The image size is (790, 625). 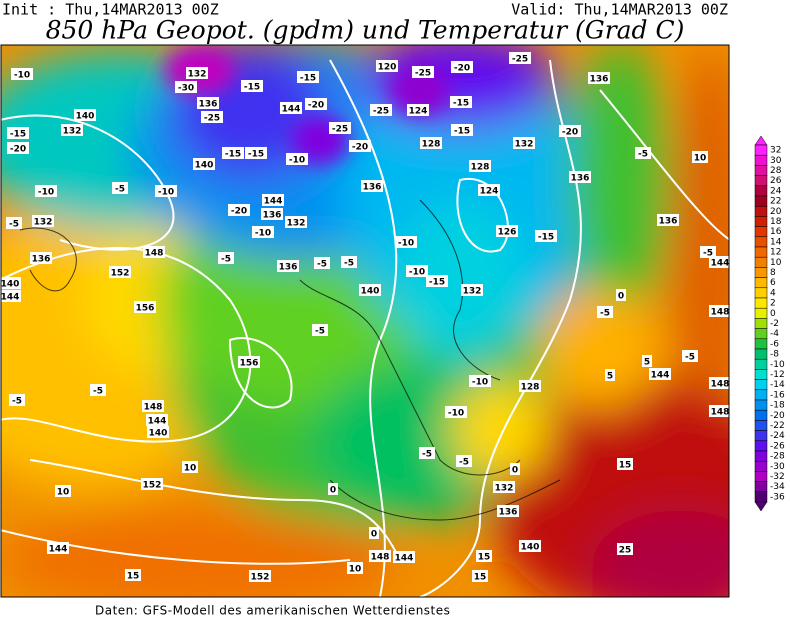 What do you see at coordinates (777, 365) in the screenshot?
I see `scale-label: -10` at bounding box center [777, 365].